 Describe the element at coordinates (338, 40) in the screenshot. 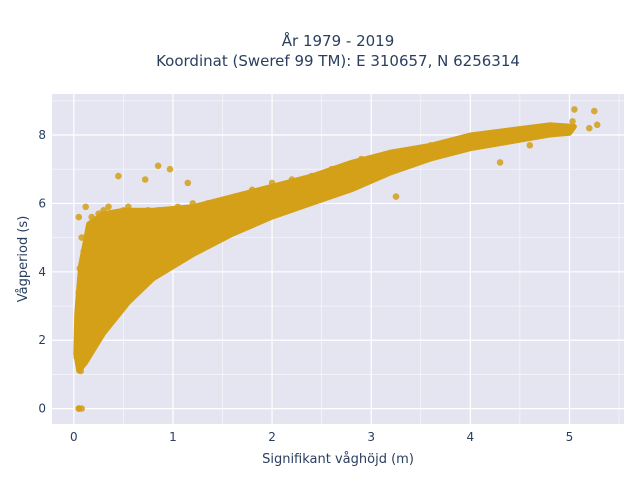

I see `chart-title-line1: År 1979 - 2019` at that location.